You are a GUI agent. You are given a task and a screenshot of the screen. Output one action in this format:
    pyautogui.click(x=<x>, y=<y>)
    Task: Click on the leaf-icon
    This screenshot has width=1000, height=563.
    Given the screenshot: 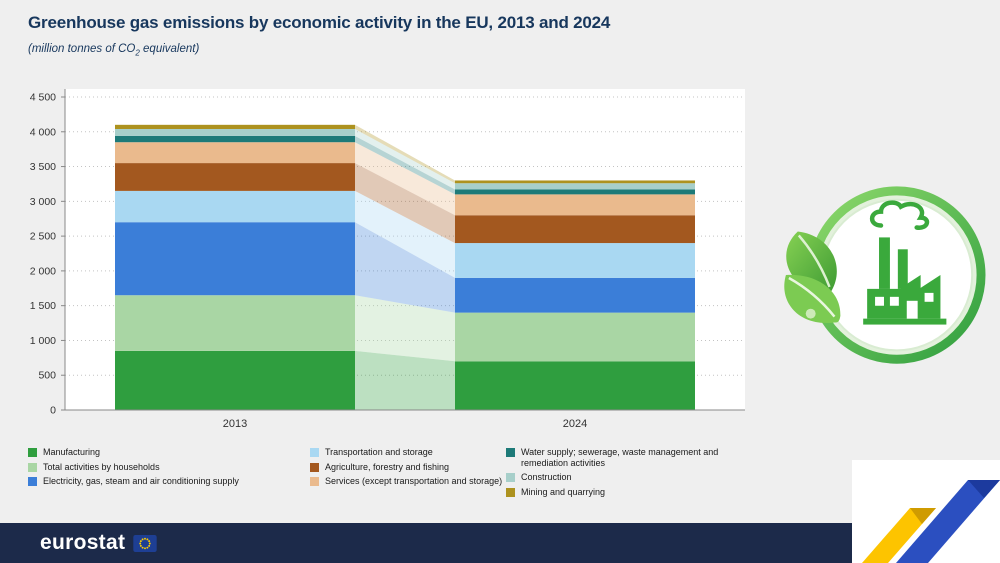 What is the action you would take?
    pyautogui.click(x=812, y=299)
    